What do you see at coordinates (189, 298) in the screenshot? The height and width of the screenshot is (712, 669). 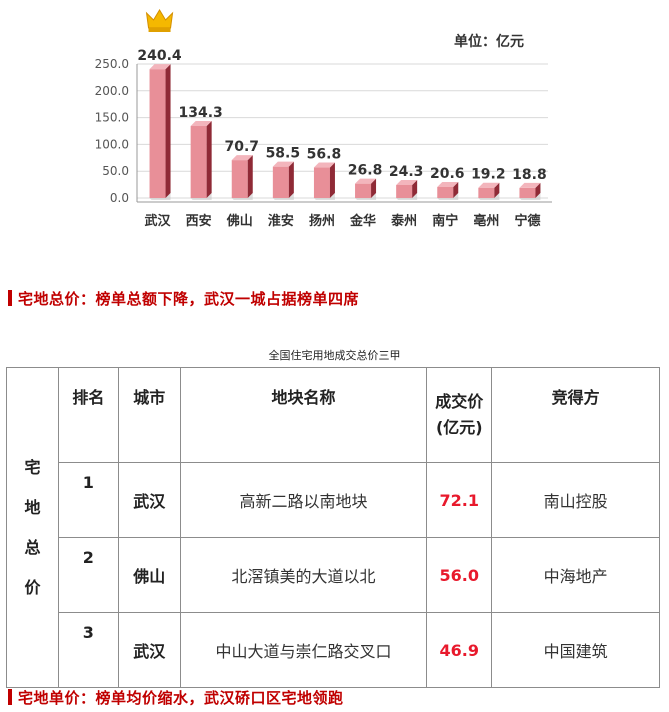 I see `section-heading-text: 宅地总价：榜单总额下降，武汉一城占据榜单四席` at bounding box center [189, 298].